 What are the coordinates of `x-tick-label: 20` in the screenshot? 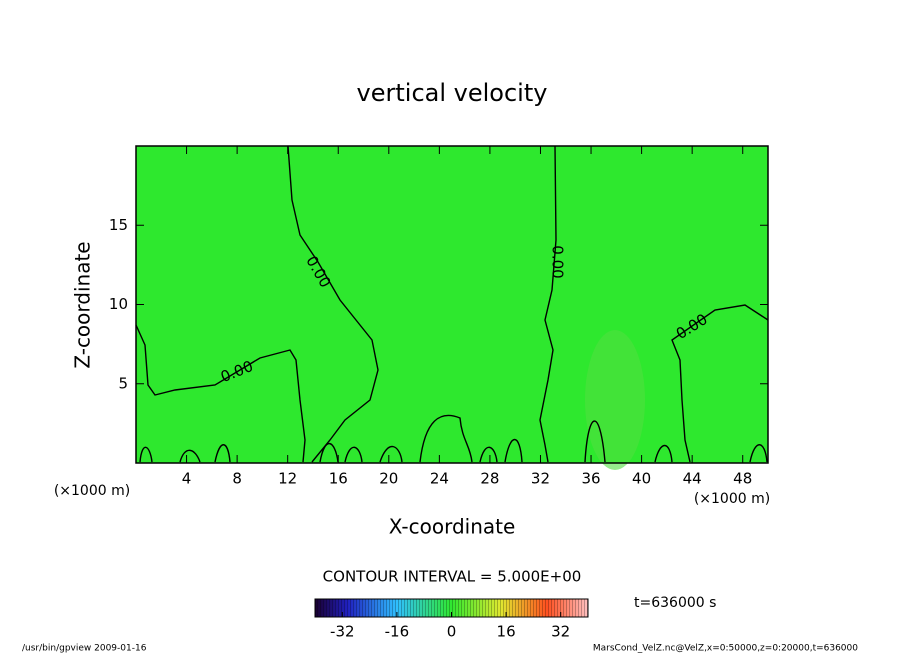 It's located at (388, 479).